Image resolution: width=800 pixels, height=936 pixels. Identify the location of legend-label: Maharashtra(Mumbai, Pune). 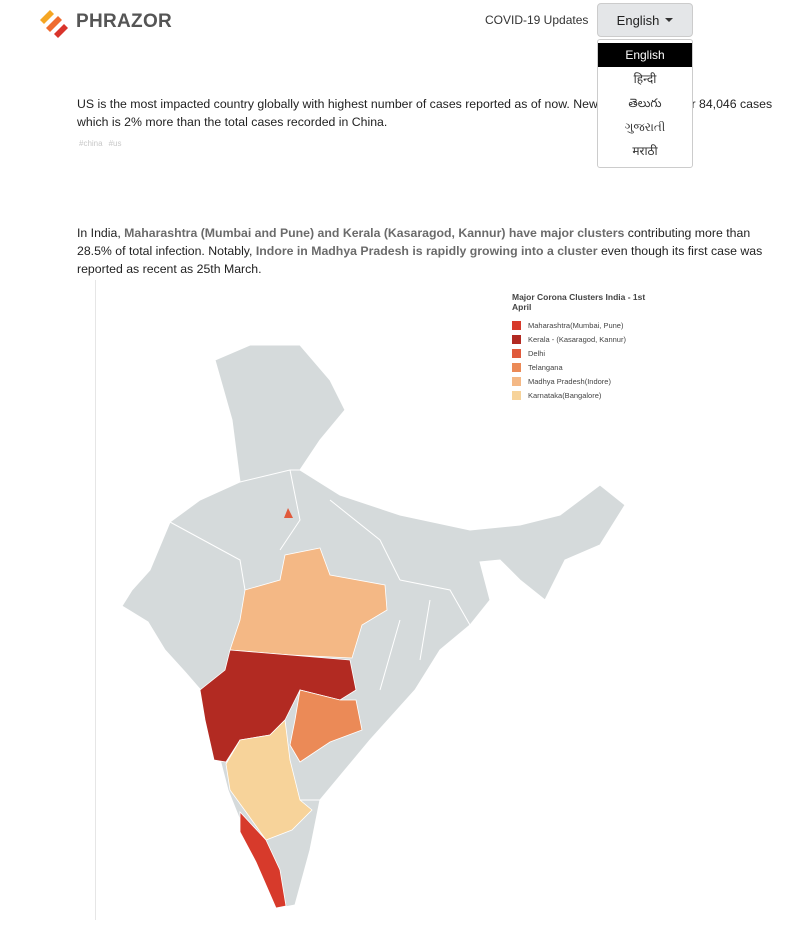
(576, 325).